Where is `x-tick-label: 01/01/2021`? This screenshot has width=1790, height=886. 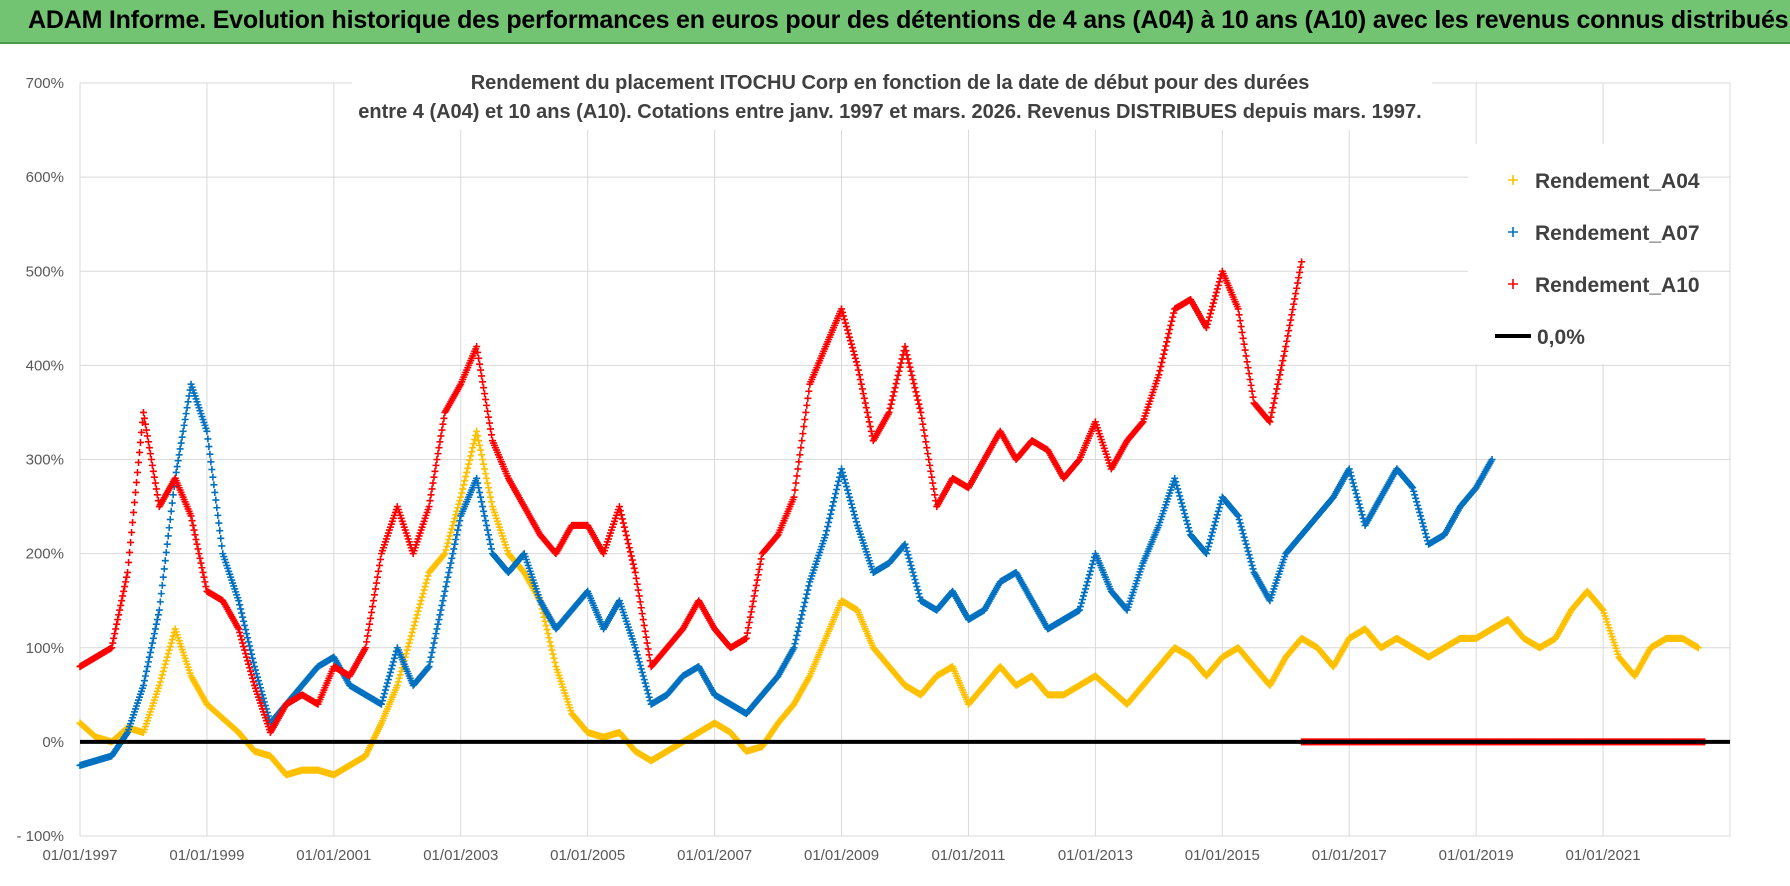
x-tick-label: 01/01/2021 is located at coordinates (1603, 855).